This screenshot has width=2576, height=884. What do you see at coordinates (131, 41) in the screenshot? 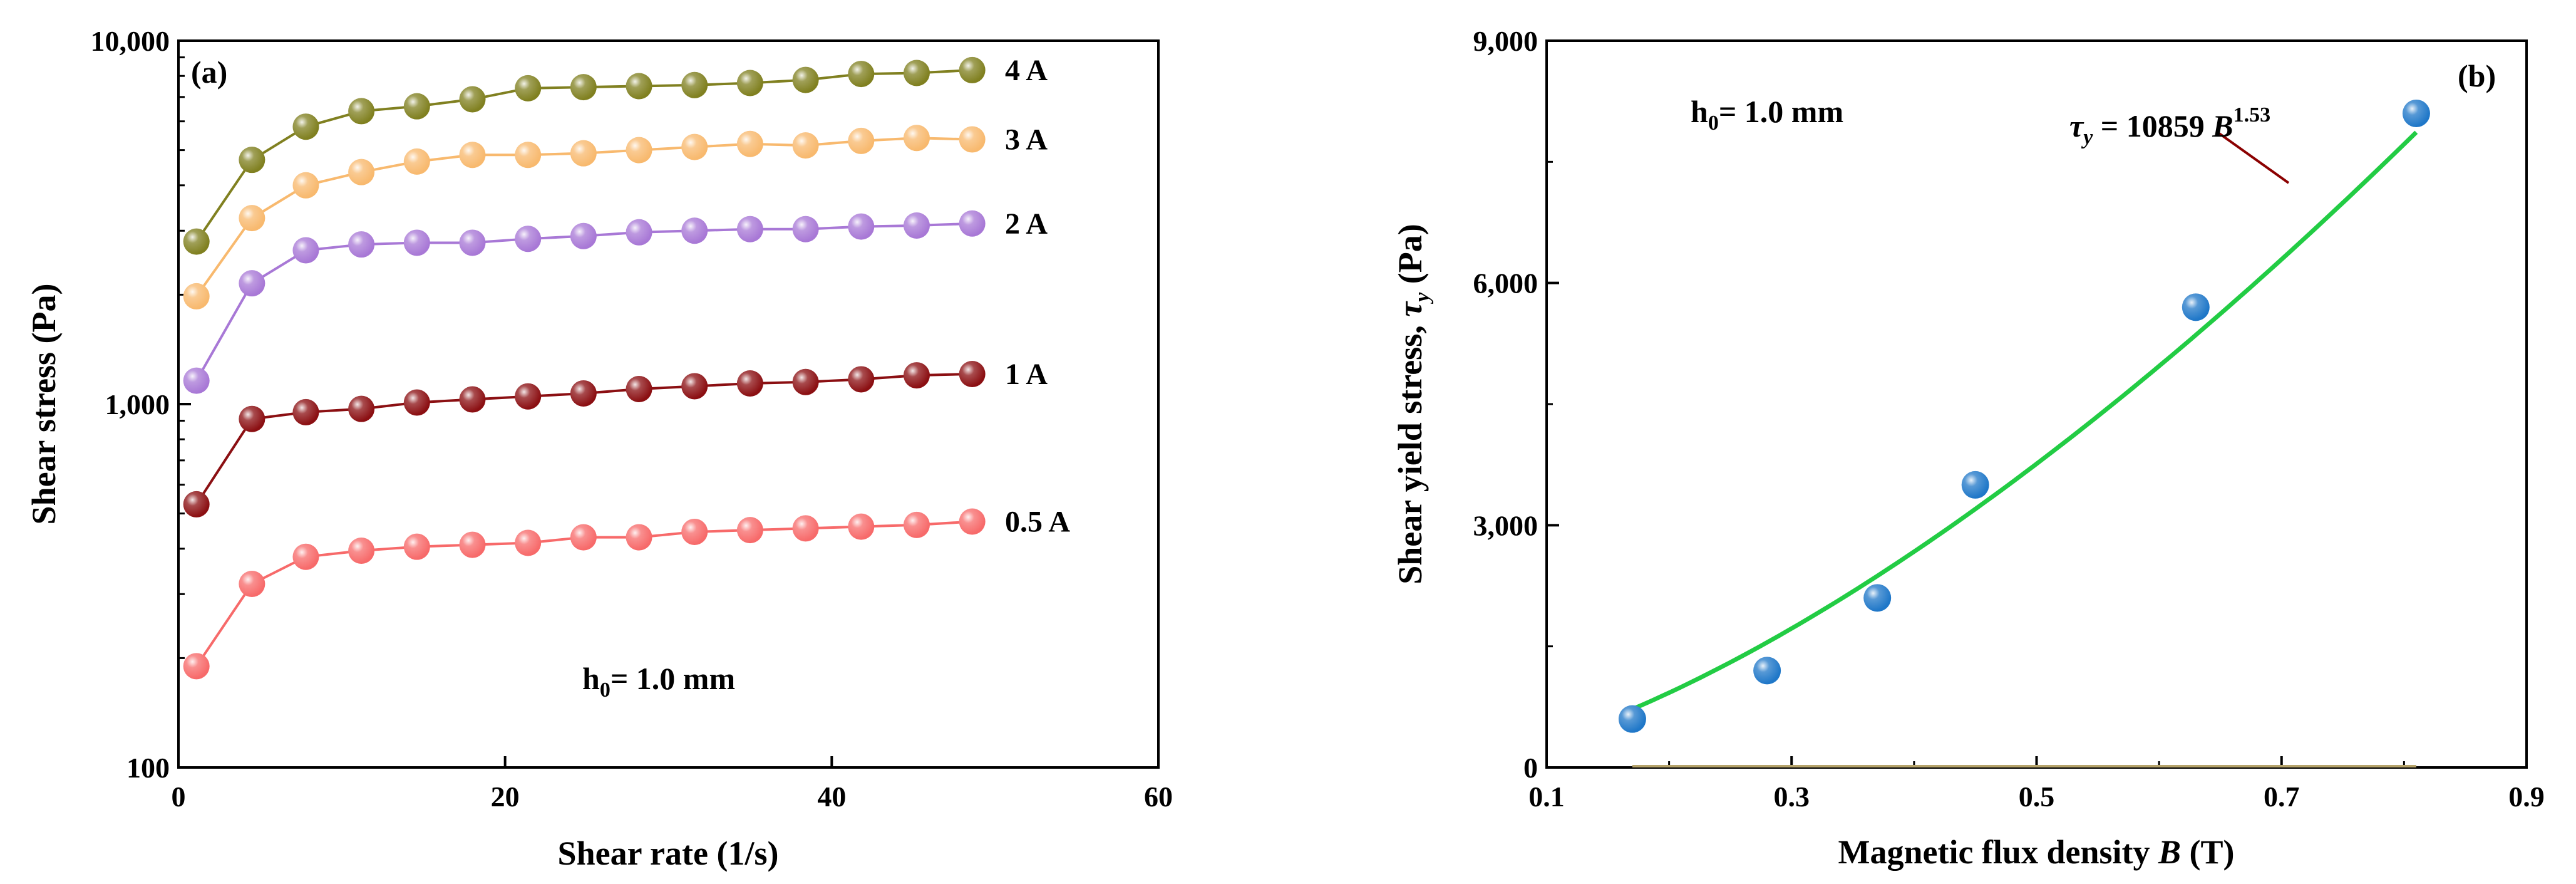
I see `panel-a-y-tick-label: 10,000` at bounding box center [131, 41].